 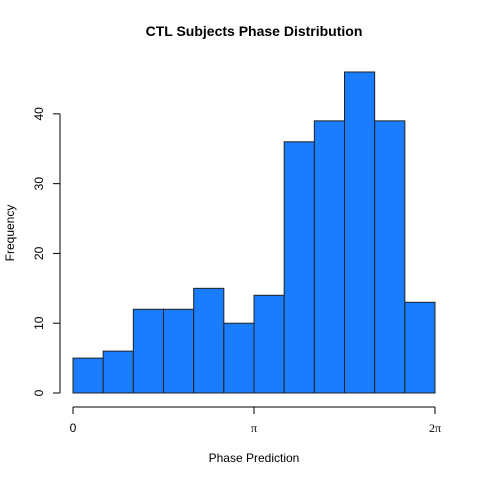 I want to click on x-axis: 0 π 2π, so click(x=255, y=420).